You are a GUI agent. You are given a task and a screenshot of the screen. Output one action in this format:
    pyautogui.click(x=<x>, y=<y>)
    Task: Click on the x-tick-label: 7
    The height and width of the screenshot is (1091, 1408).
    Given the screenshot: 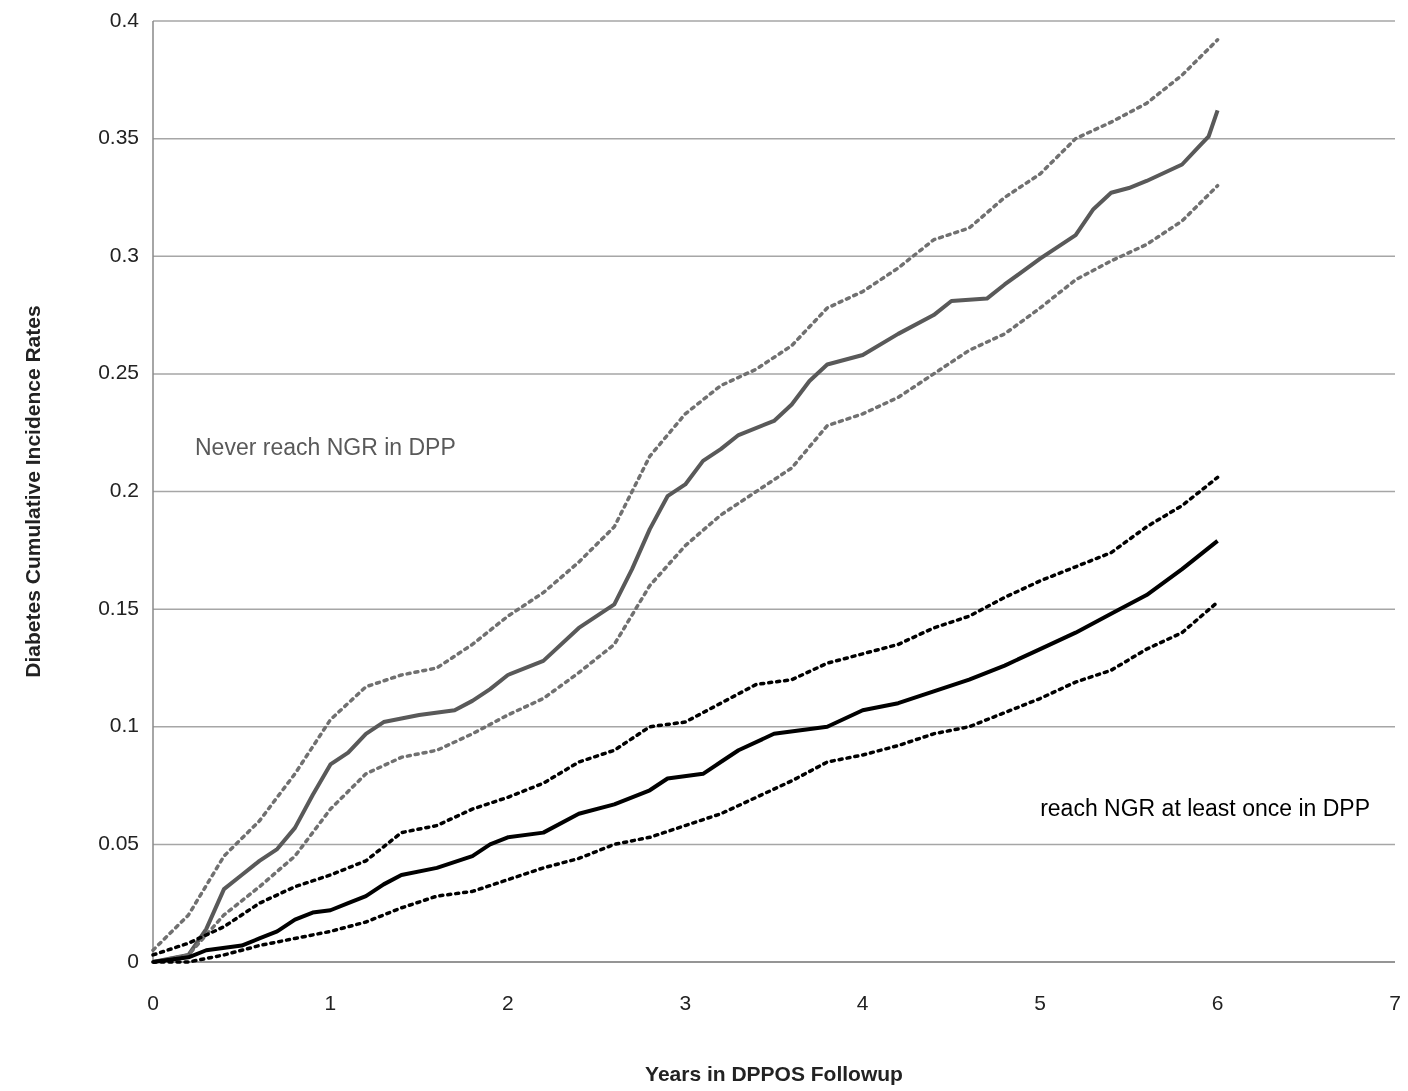 What is the action you would take?
    pyautogui.click(x=1395, y=1002)
    